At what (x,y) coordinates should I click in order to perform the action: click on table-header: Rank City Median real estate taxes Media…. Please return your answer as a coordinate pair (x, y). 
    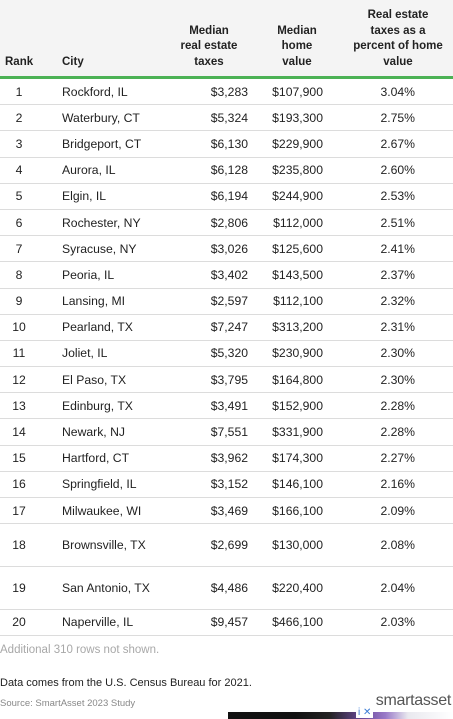
    Looking at the image, I should click on (226, 39).